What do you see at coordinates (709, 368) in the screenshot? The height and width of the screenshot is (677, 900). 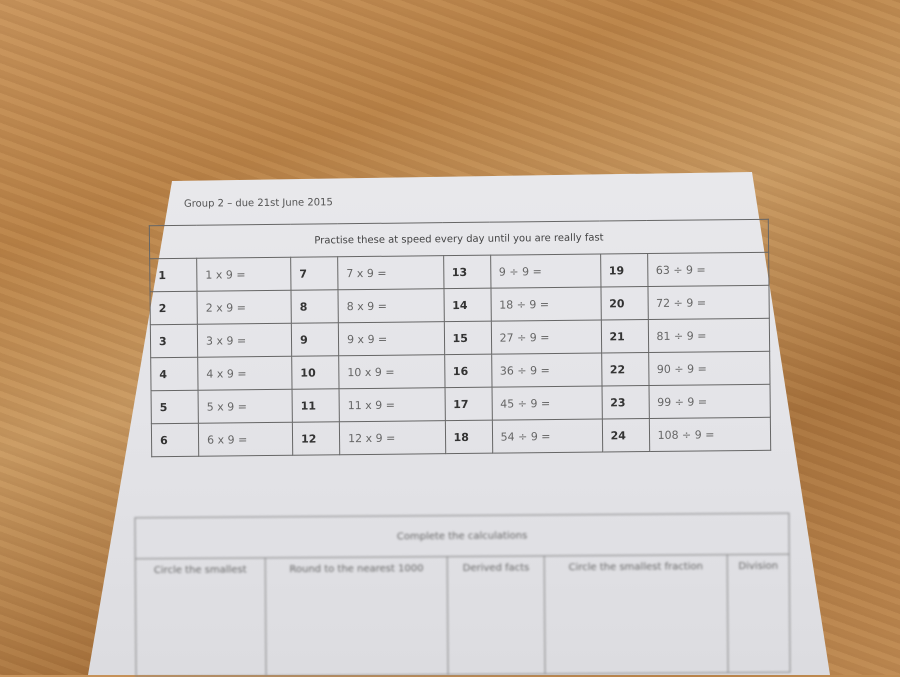 I see `question-expression: 90 ÷ 9 =` at bounding box center [709, 368].